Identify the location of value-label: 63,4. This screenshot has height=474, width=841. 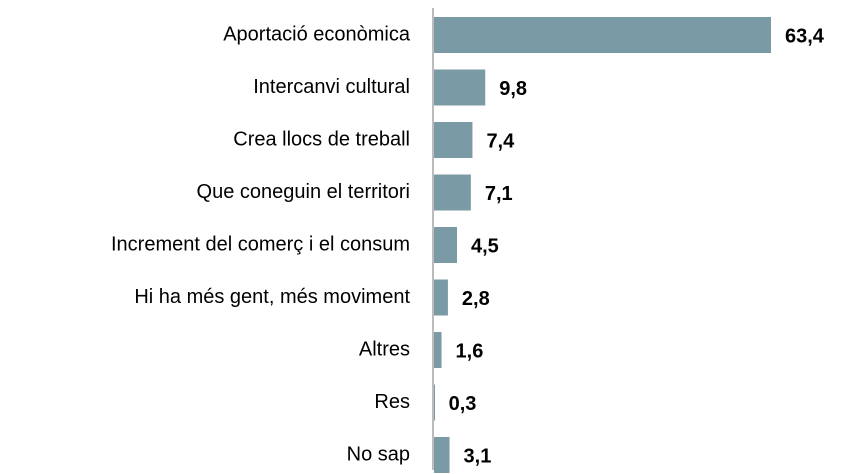
(805, 36).